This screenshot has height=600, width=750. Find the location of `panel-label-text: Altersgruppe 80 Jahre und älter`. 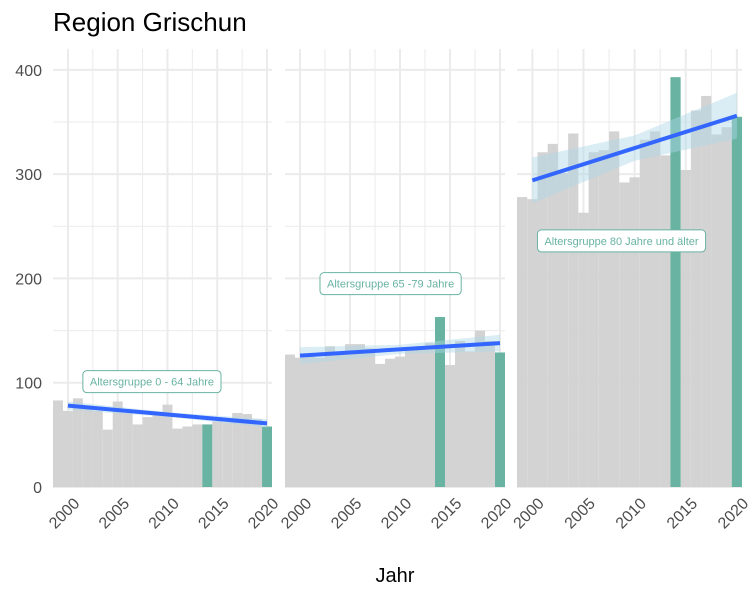

panel-label-text: Altersgruppe 80 Jahre und älter is located at coordinates (621, 242).